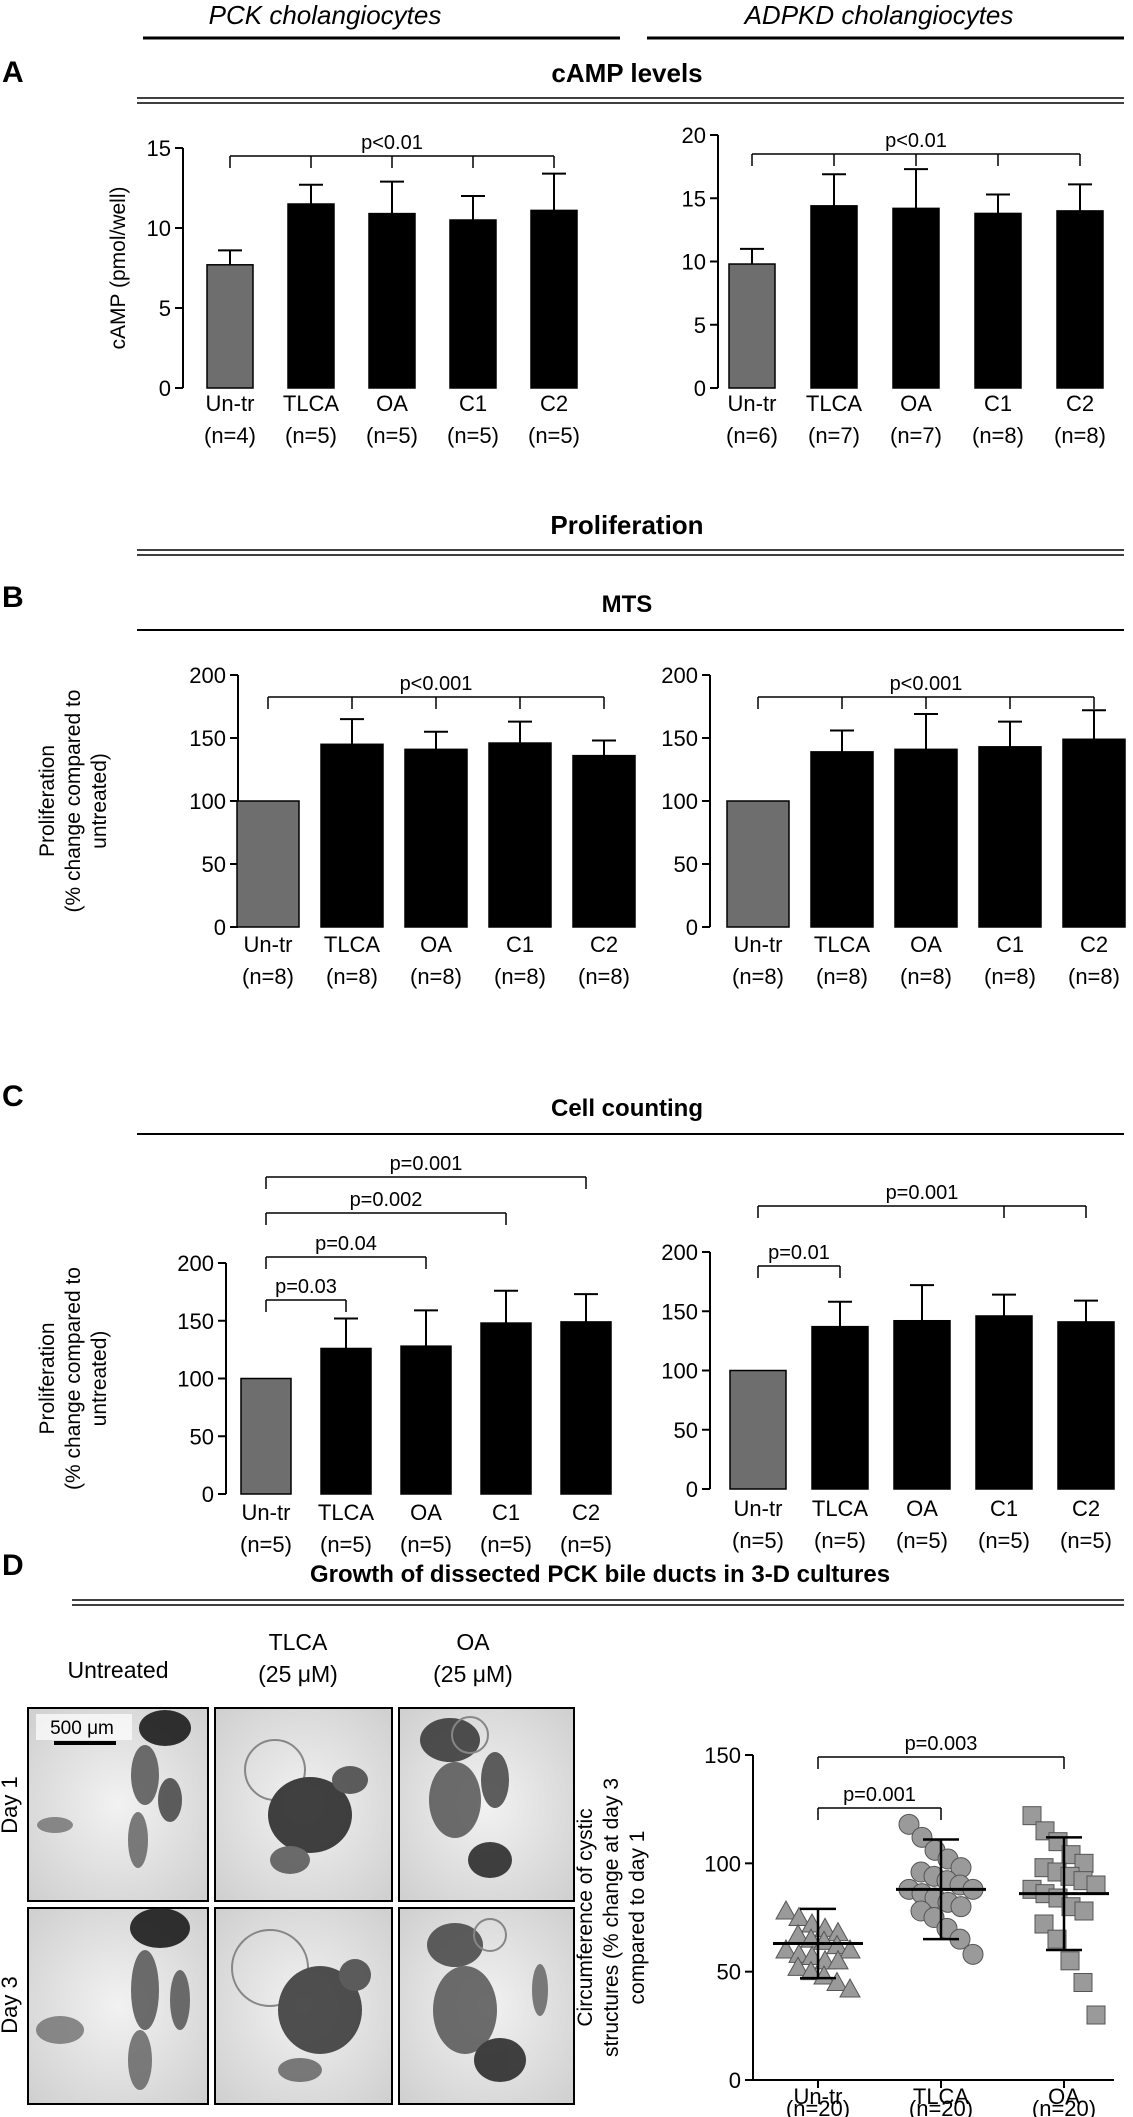 The height and width of the screenshot is (2117, 1133). I want to click on photo-col-untreated: Untreated, so click(117, 1670).